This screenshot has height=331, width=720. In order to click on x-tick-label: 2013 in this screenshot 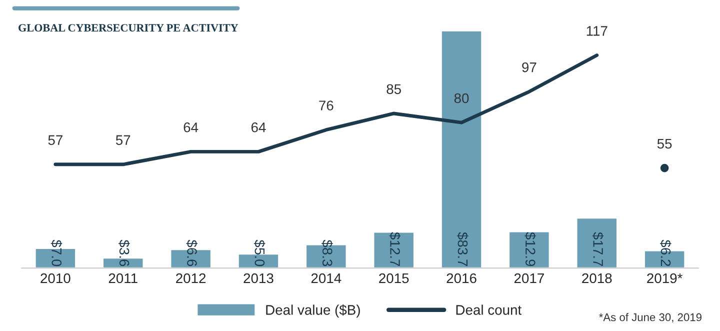, I will do `click(259, 278)`.